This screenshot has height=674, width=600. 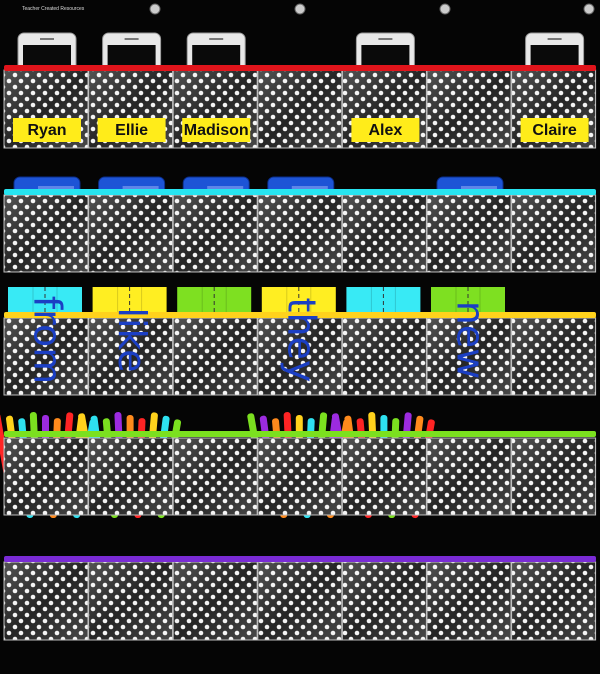 What do you see at coordinates (48, 340) in the screenshot?
I see `word-label: from` at bounding box center [48, 340].